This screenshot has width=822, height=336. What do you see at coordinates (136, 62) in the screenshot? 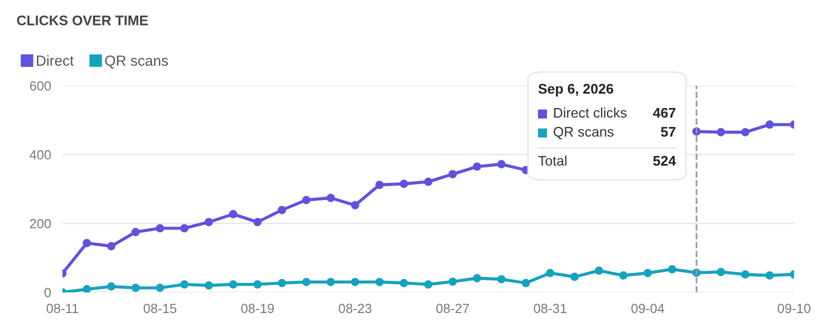
I see `legend-label: QR scans` at bounding box center [136, 62].